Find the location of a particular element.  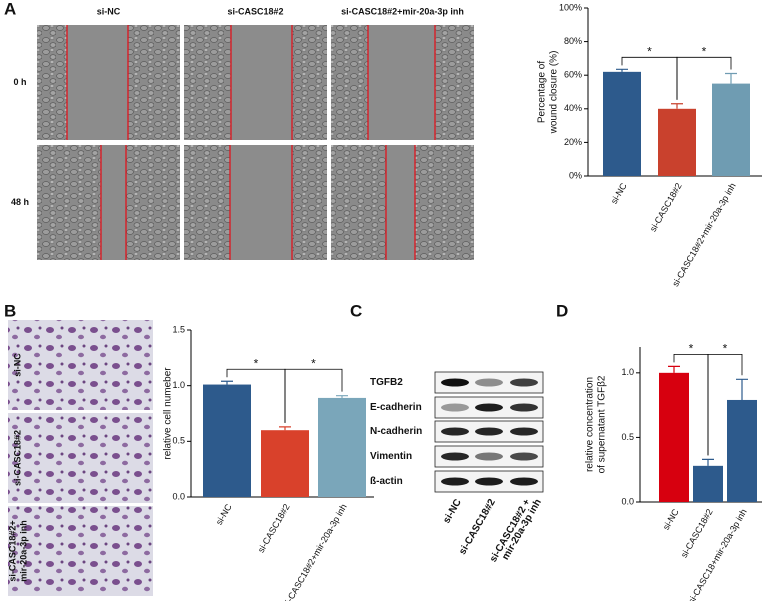

panel-letter: B is located at coordinates (10, 310).